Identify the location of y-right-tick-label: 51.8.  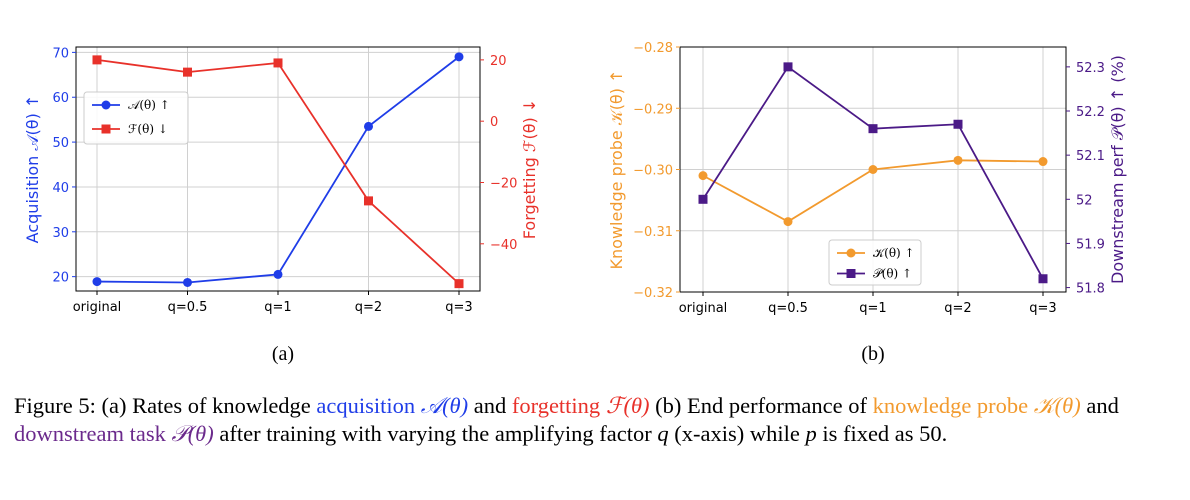
(1090, 289).